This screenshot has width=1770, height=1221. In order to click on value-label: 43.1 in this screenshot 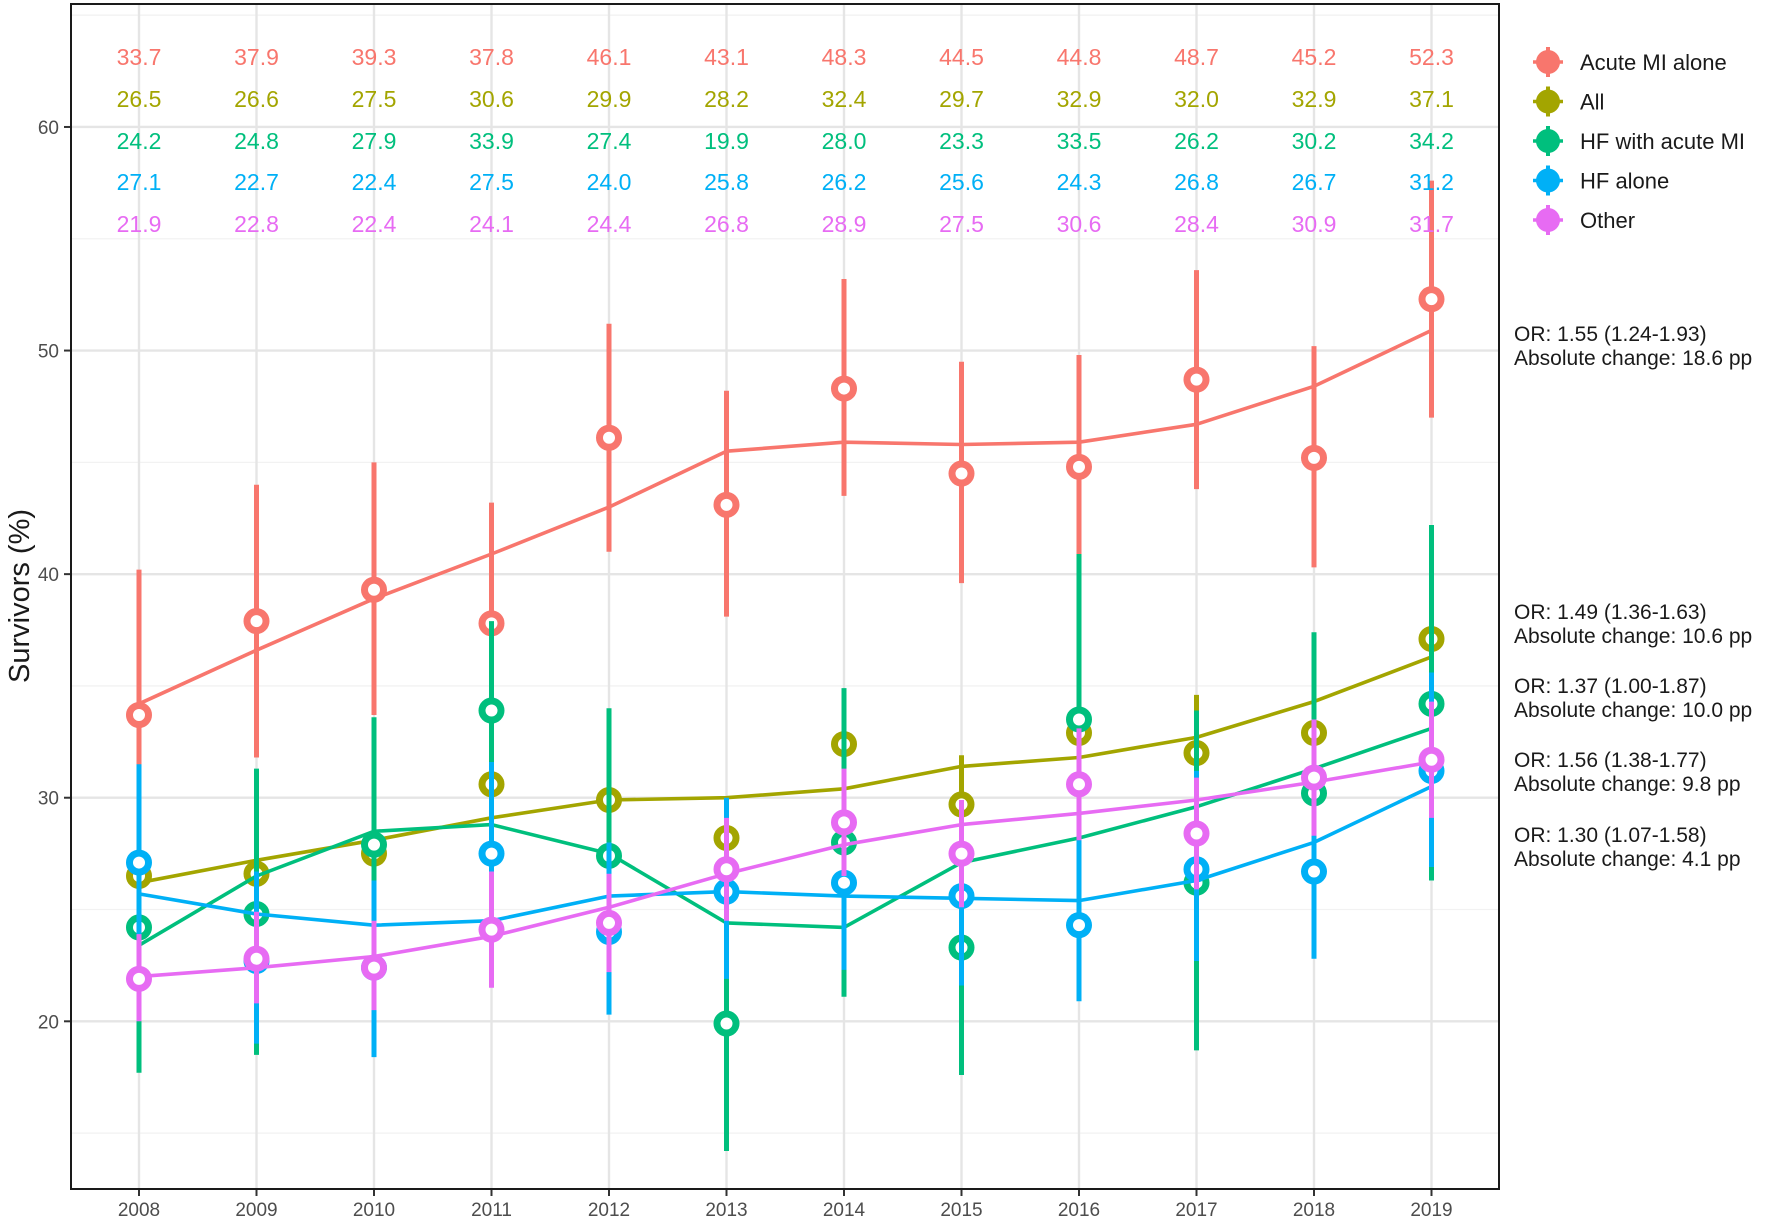, I will do `click(726, 57)`.